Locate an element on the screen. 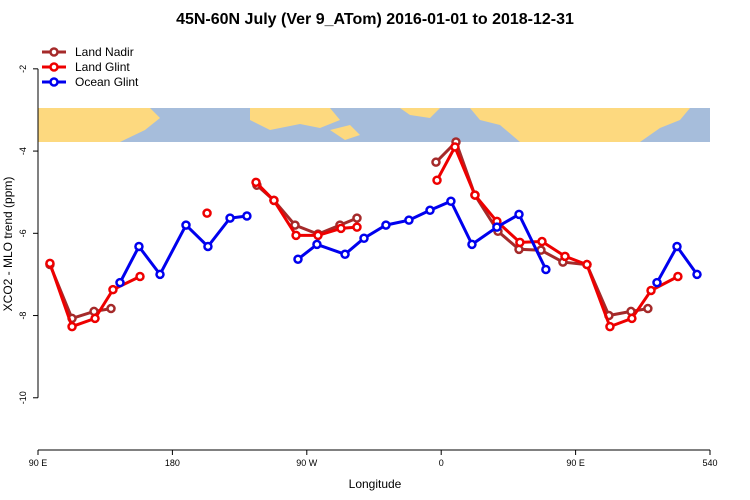  y-tick-label: -2 is located at coordinates (23, 69).